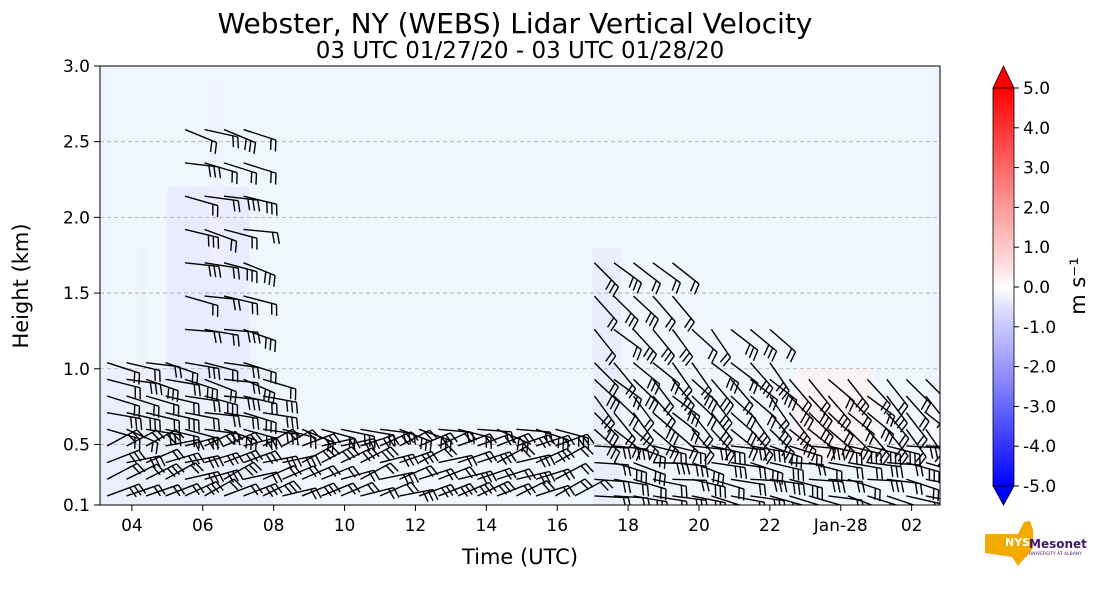 The width and height of the screenshot is (1101, 600). I want to click on x-axis-label: Time (UTC), so click(519, 557).